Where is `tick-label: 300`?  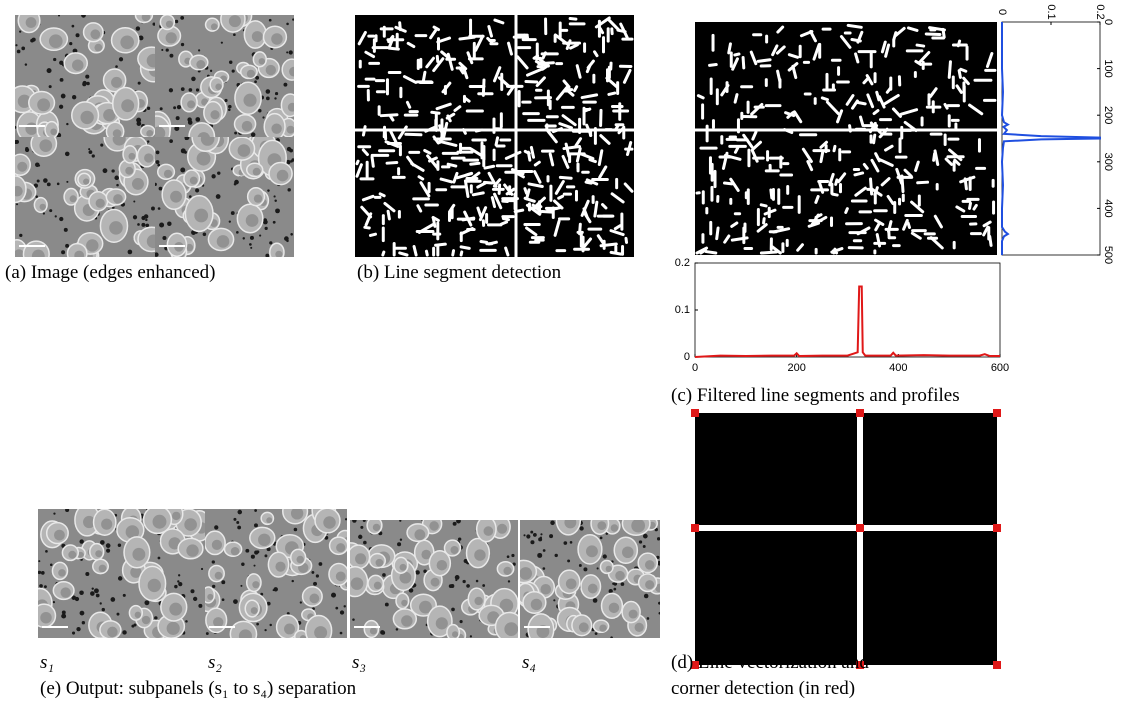 tick-label: 300 is located at coordinates (1108, 162).